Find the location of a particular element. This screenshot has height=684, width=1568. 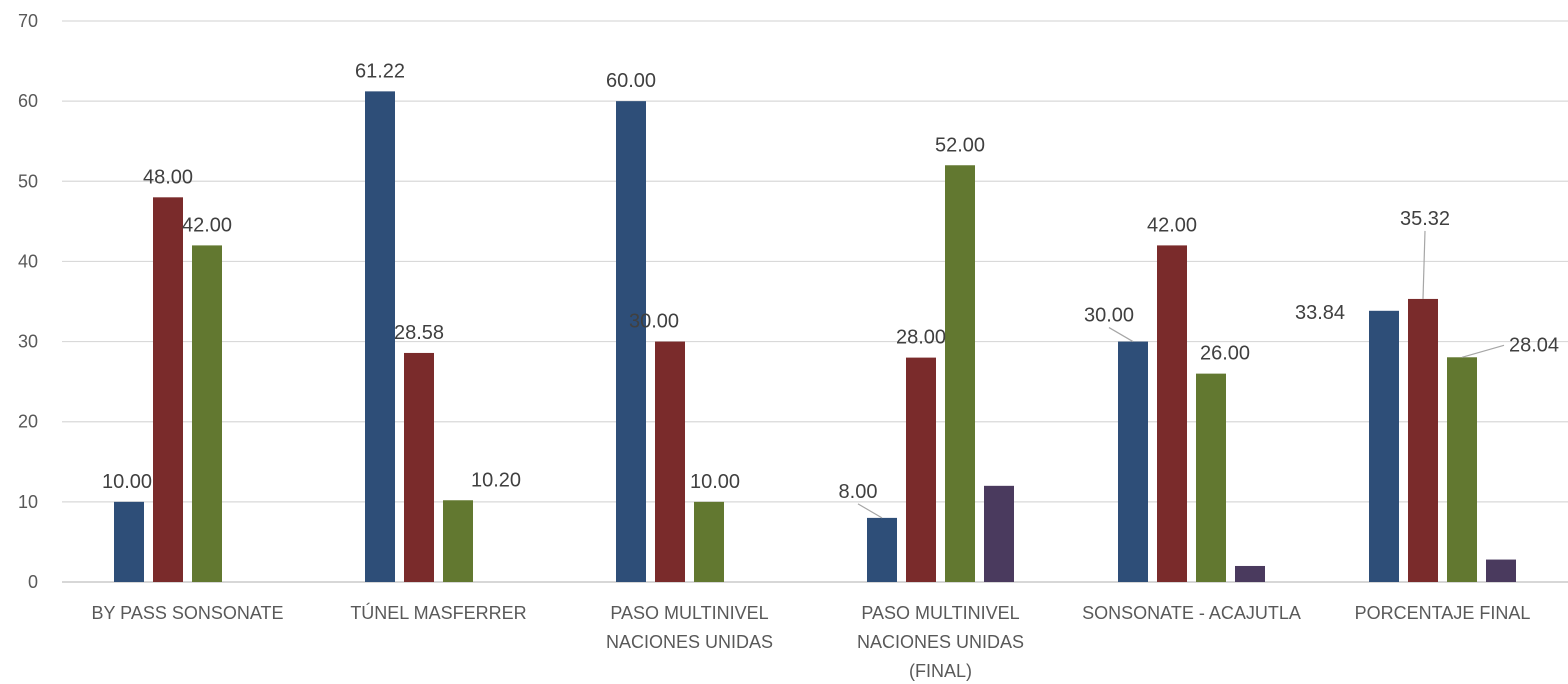

data-label: 60.00 is located at coordinates (631, 81).